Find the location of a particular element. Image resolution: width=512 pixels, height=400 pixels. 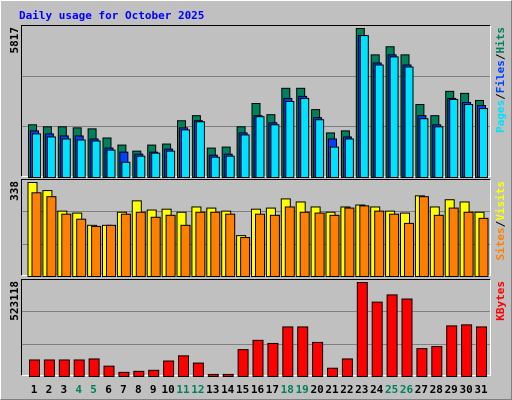

legend-entry: Sites is located at coordinates (500, 243).